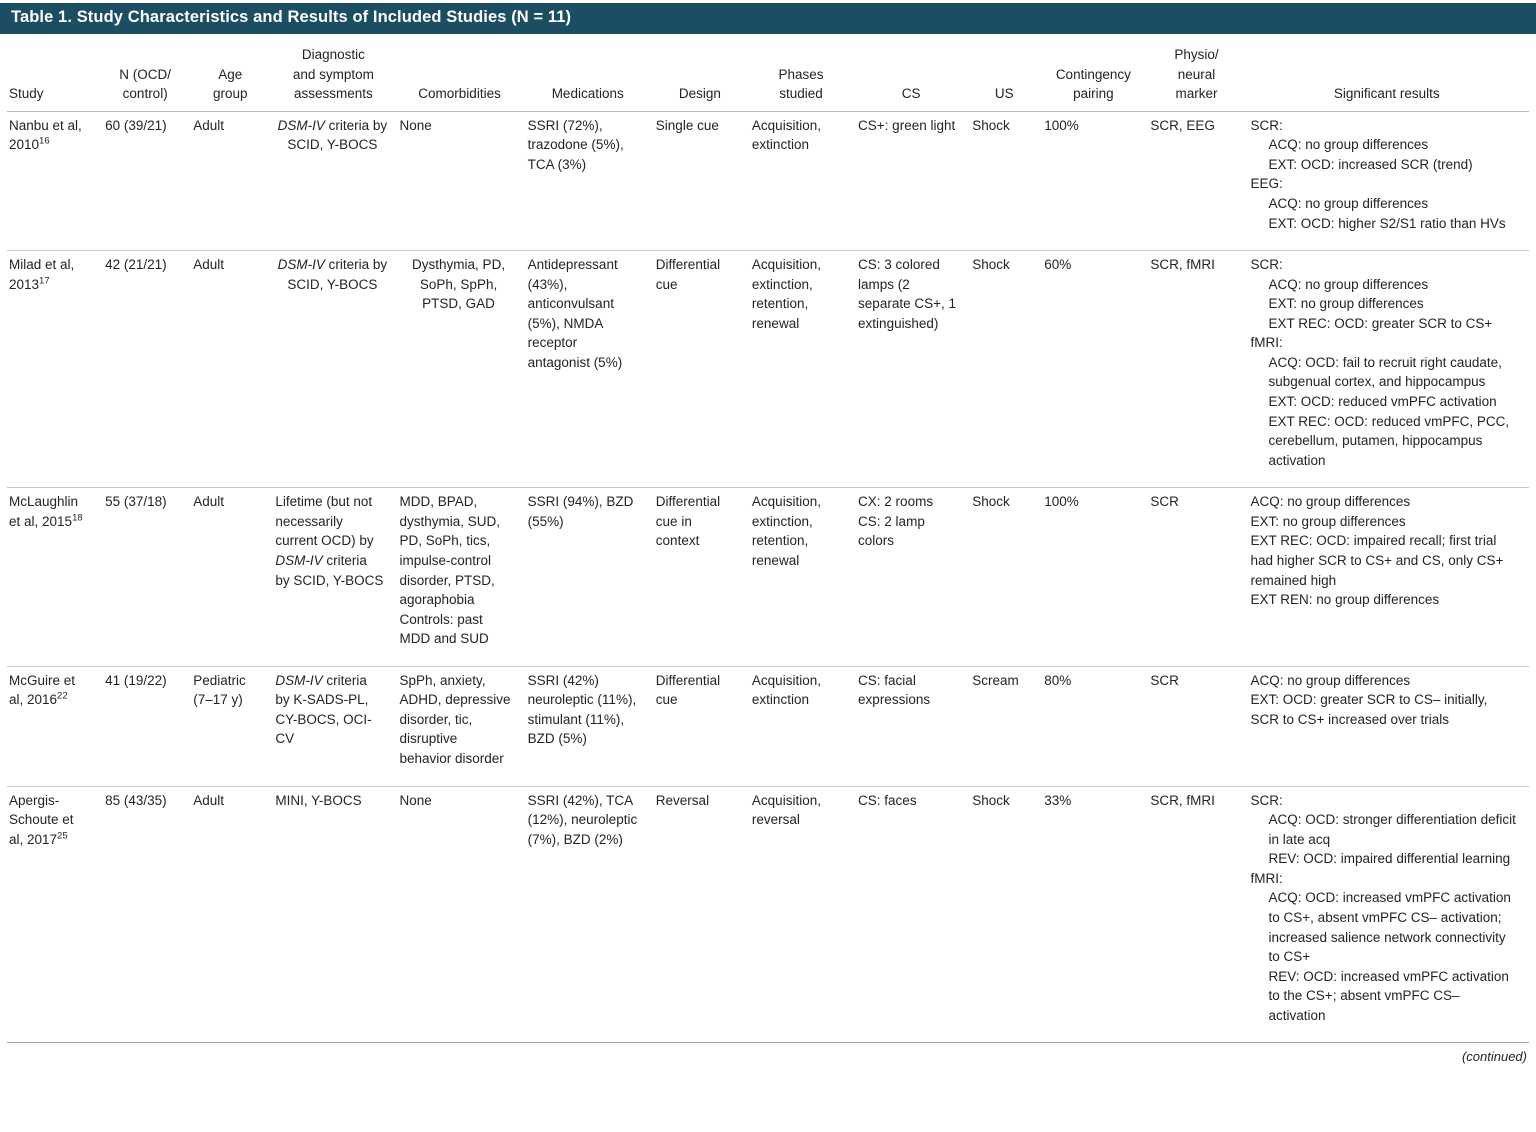 Image resolution: width=1536 pixels, height=1132 pixels. Describe the element at coordinates (687, 125) in the screenshot. I see `cell-line: Single cue` at that location.